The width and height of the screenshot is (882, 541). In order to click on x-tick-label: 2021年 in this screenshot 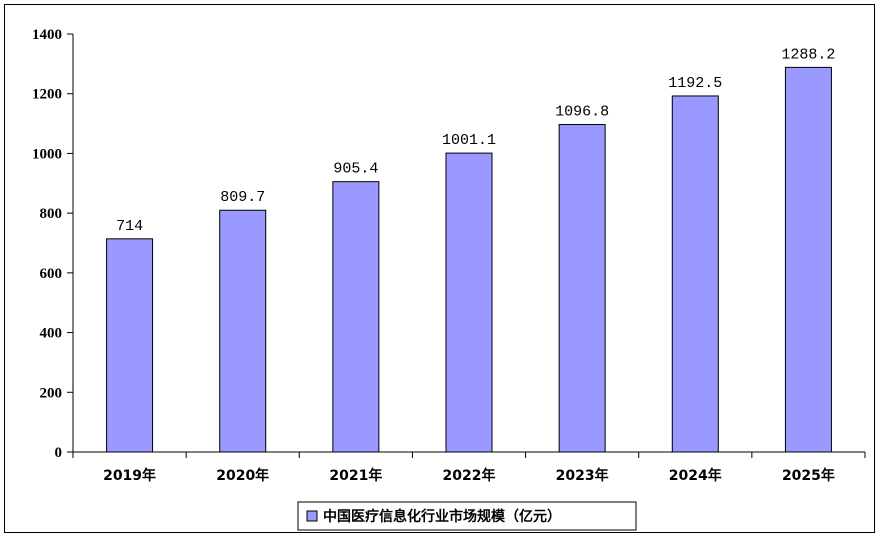, I will do `click(355, 475)`.